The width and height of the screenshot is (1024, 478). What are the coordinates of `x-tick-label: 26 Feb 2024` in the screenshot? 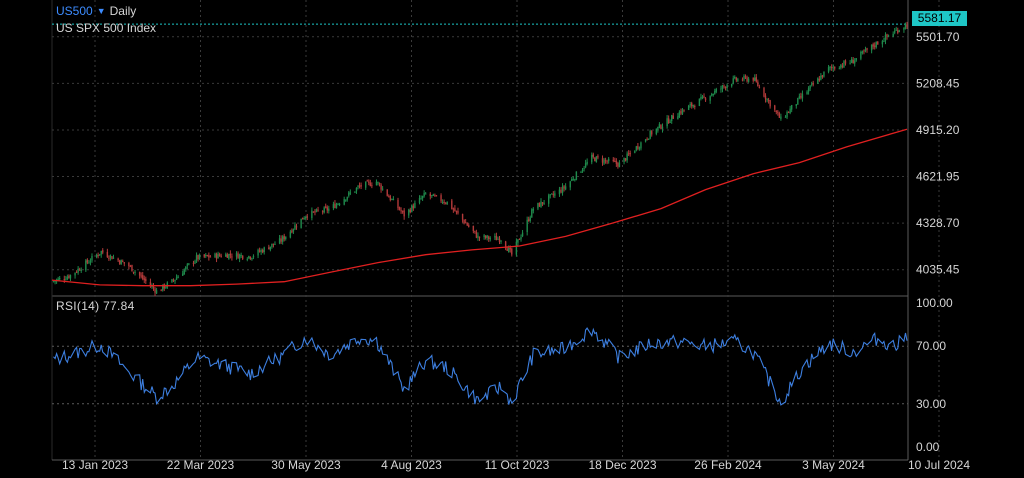 It's located at (728, 465).